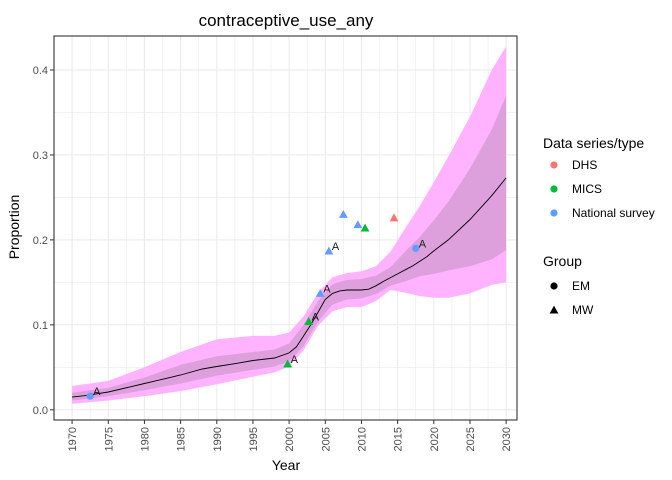 The width and height of the screenshot is (672, 480). Describe the element at coordinates (394, 217) in the screenshot. I see `data-point-dhs-mw` at that location.